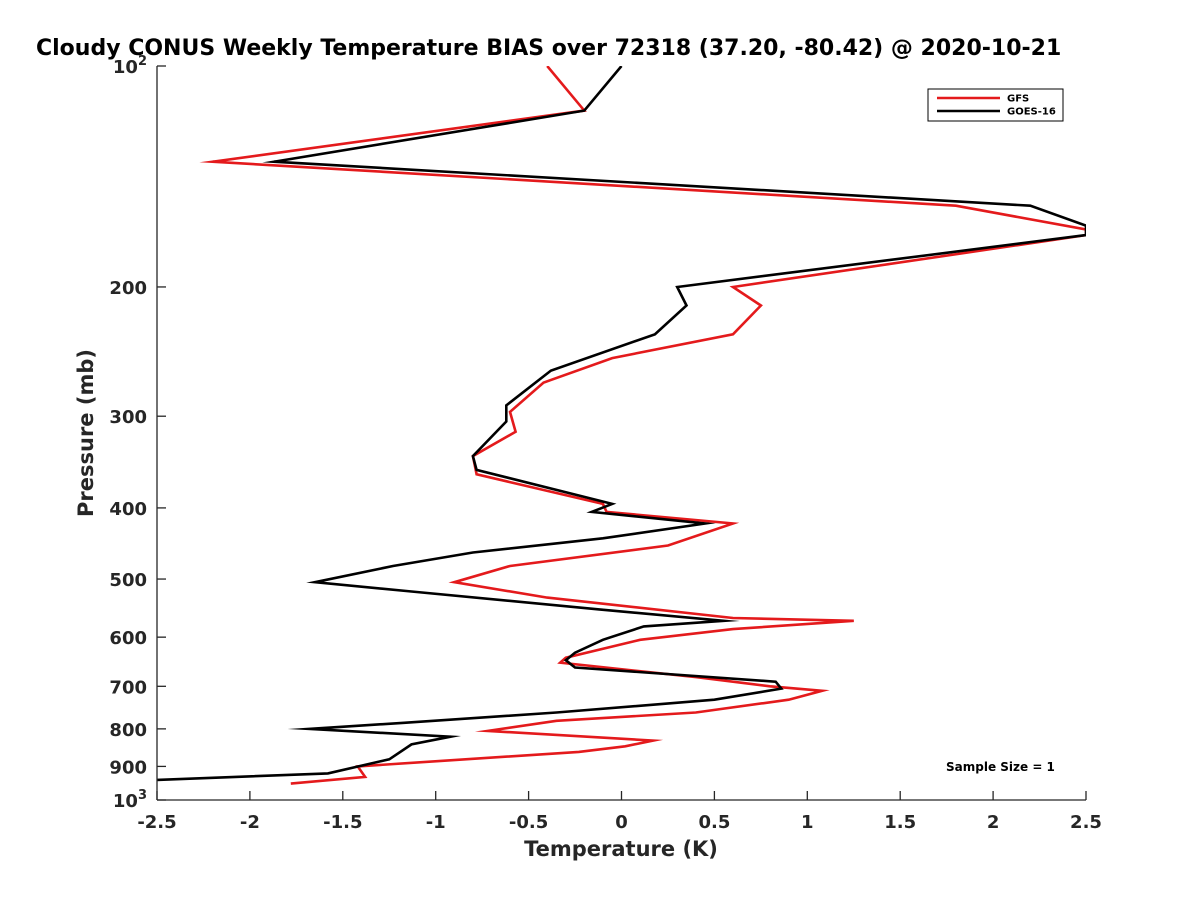 The height and width of the screenshot is (900, 1200). I want to click on y-tick-label: 700, so click(128, 687).